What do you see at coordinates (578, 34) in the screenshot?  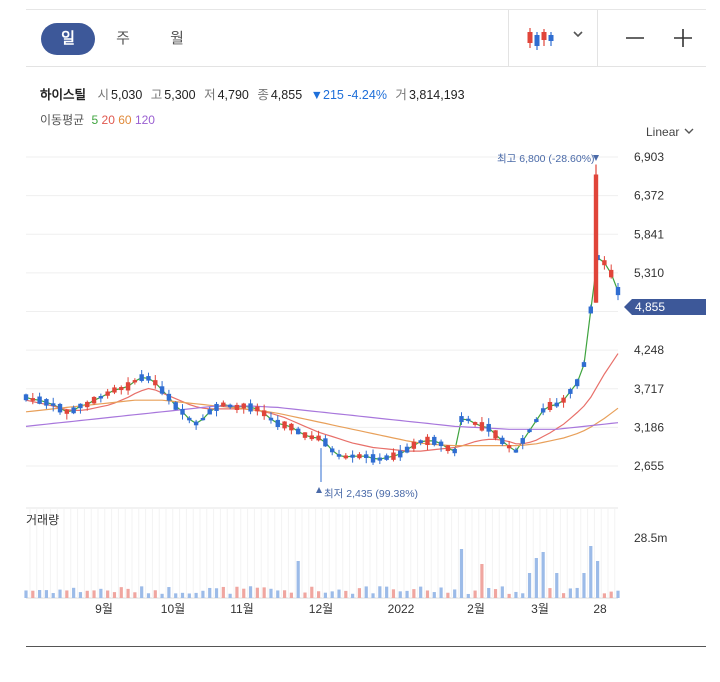 I see `chevron-down-icon` at bounding box center [578, 34].